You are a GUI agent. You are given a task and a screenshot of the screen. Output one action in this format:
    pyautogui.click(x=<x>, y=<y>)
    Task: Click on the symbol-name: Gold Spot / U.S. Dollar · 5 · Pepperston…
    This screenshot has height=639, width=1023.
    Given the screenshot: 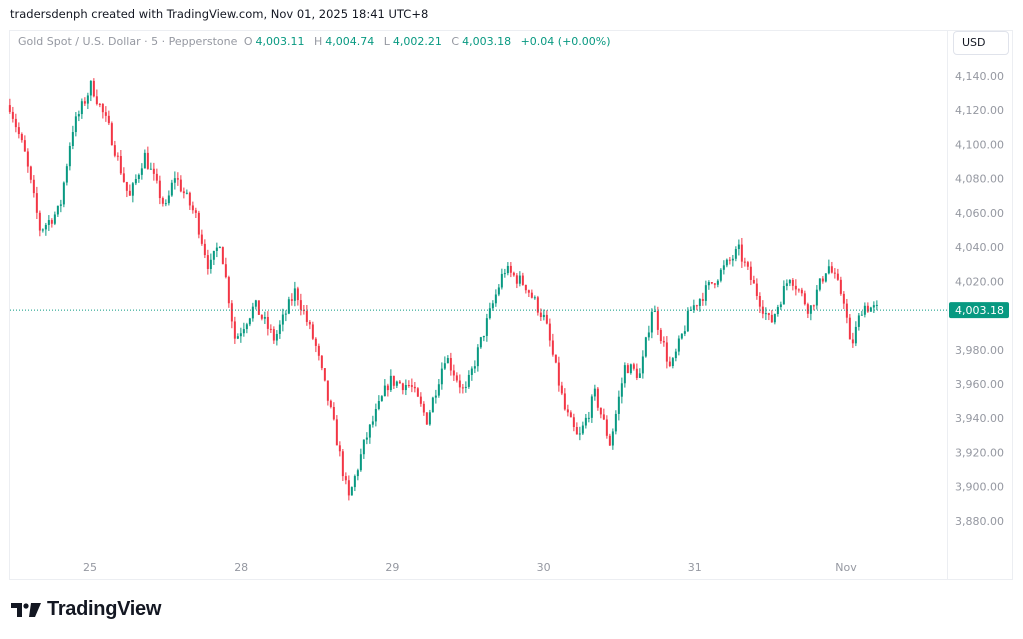 What is the action you would take?
    pyautogui.click(x=128, y=41)
    